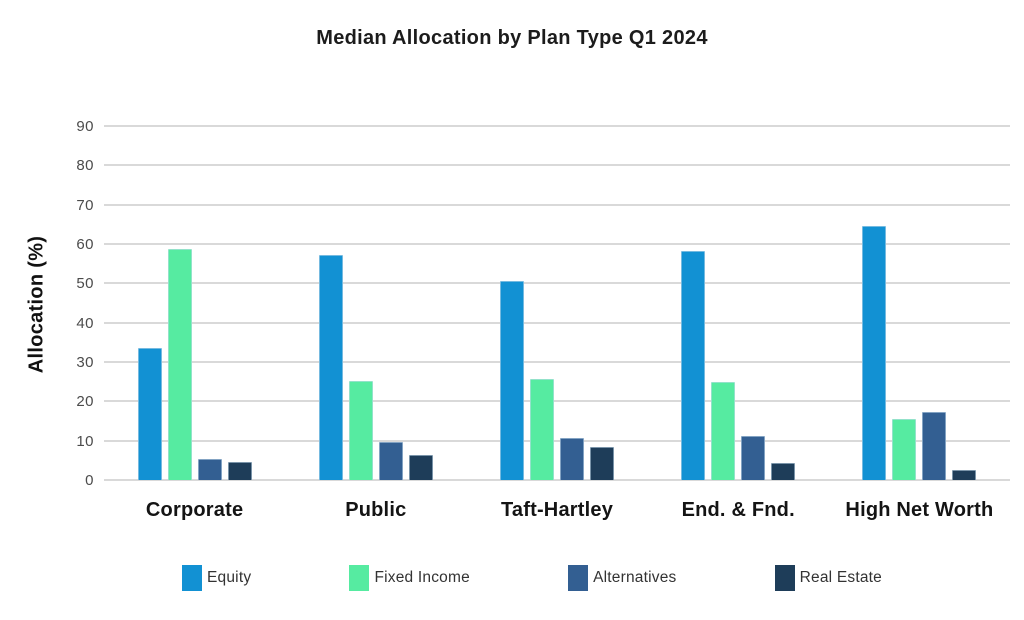 Image resolution: width=1024 pixels, height=620 pixels. I want to click on bar-real-estate-public, so click(420, 467).